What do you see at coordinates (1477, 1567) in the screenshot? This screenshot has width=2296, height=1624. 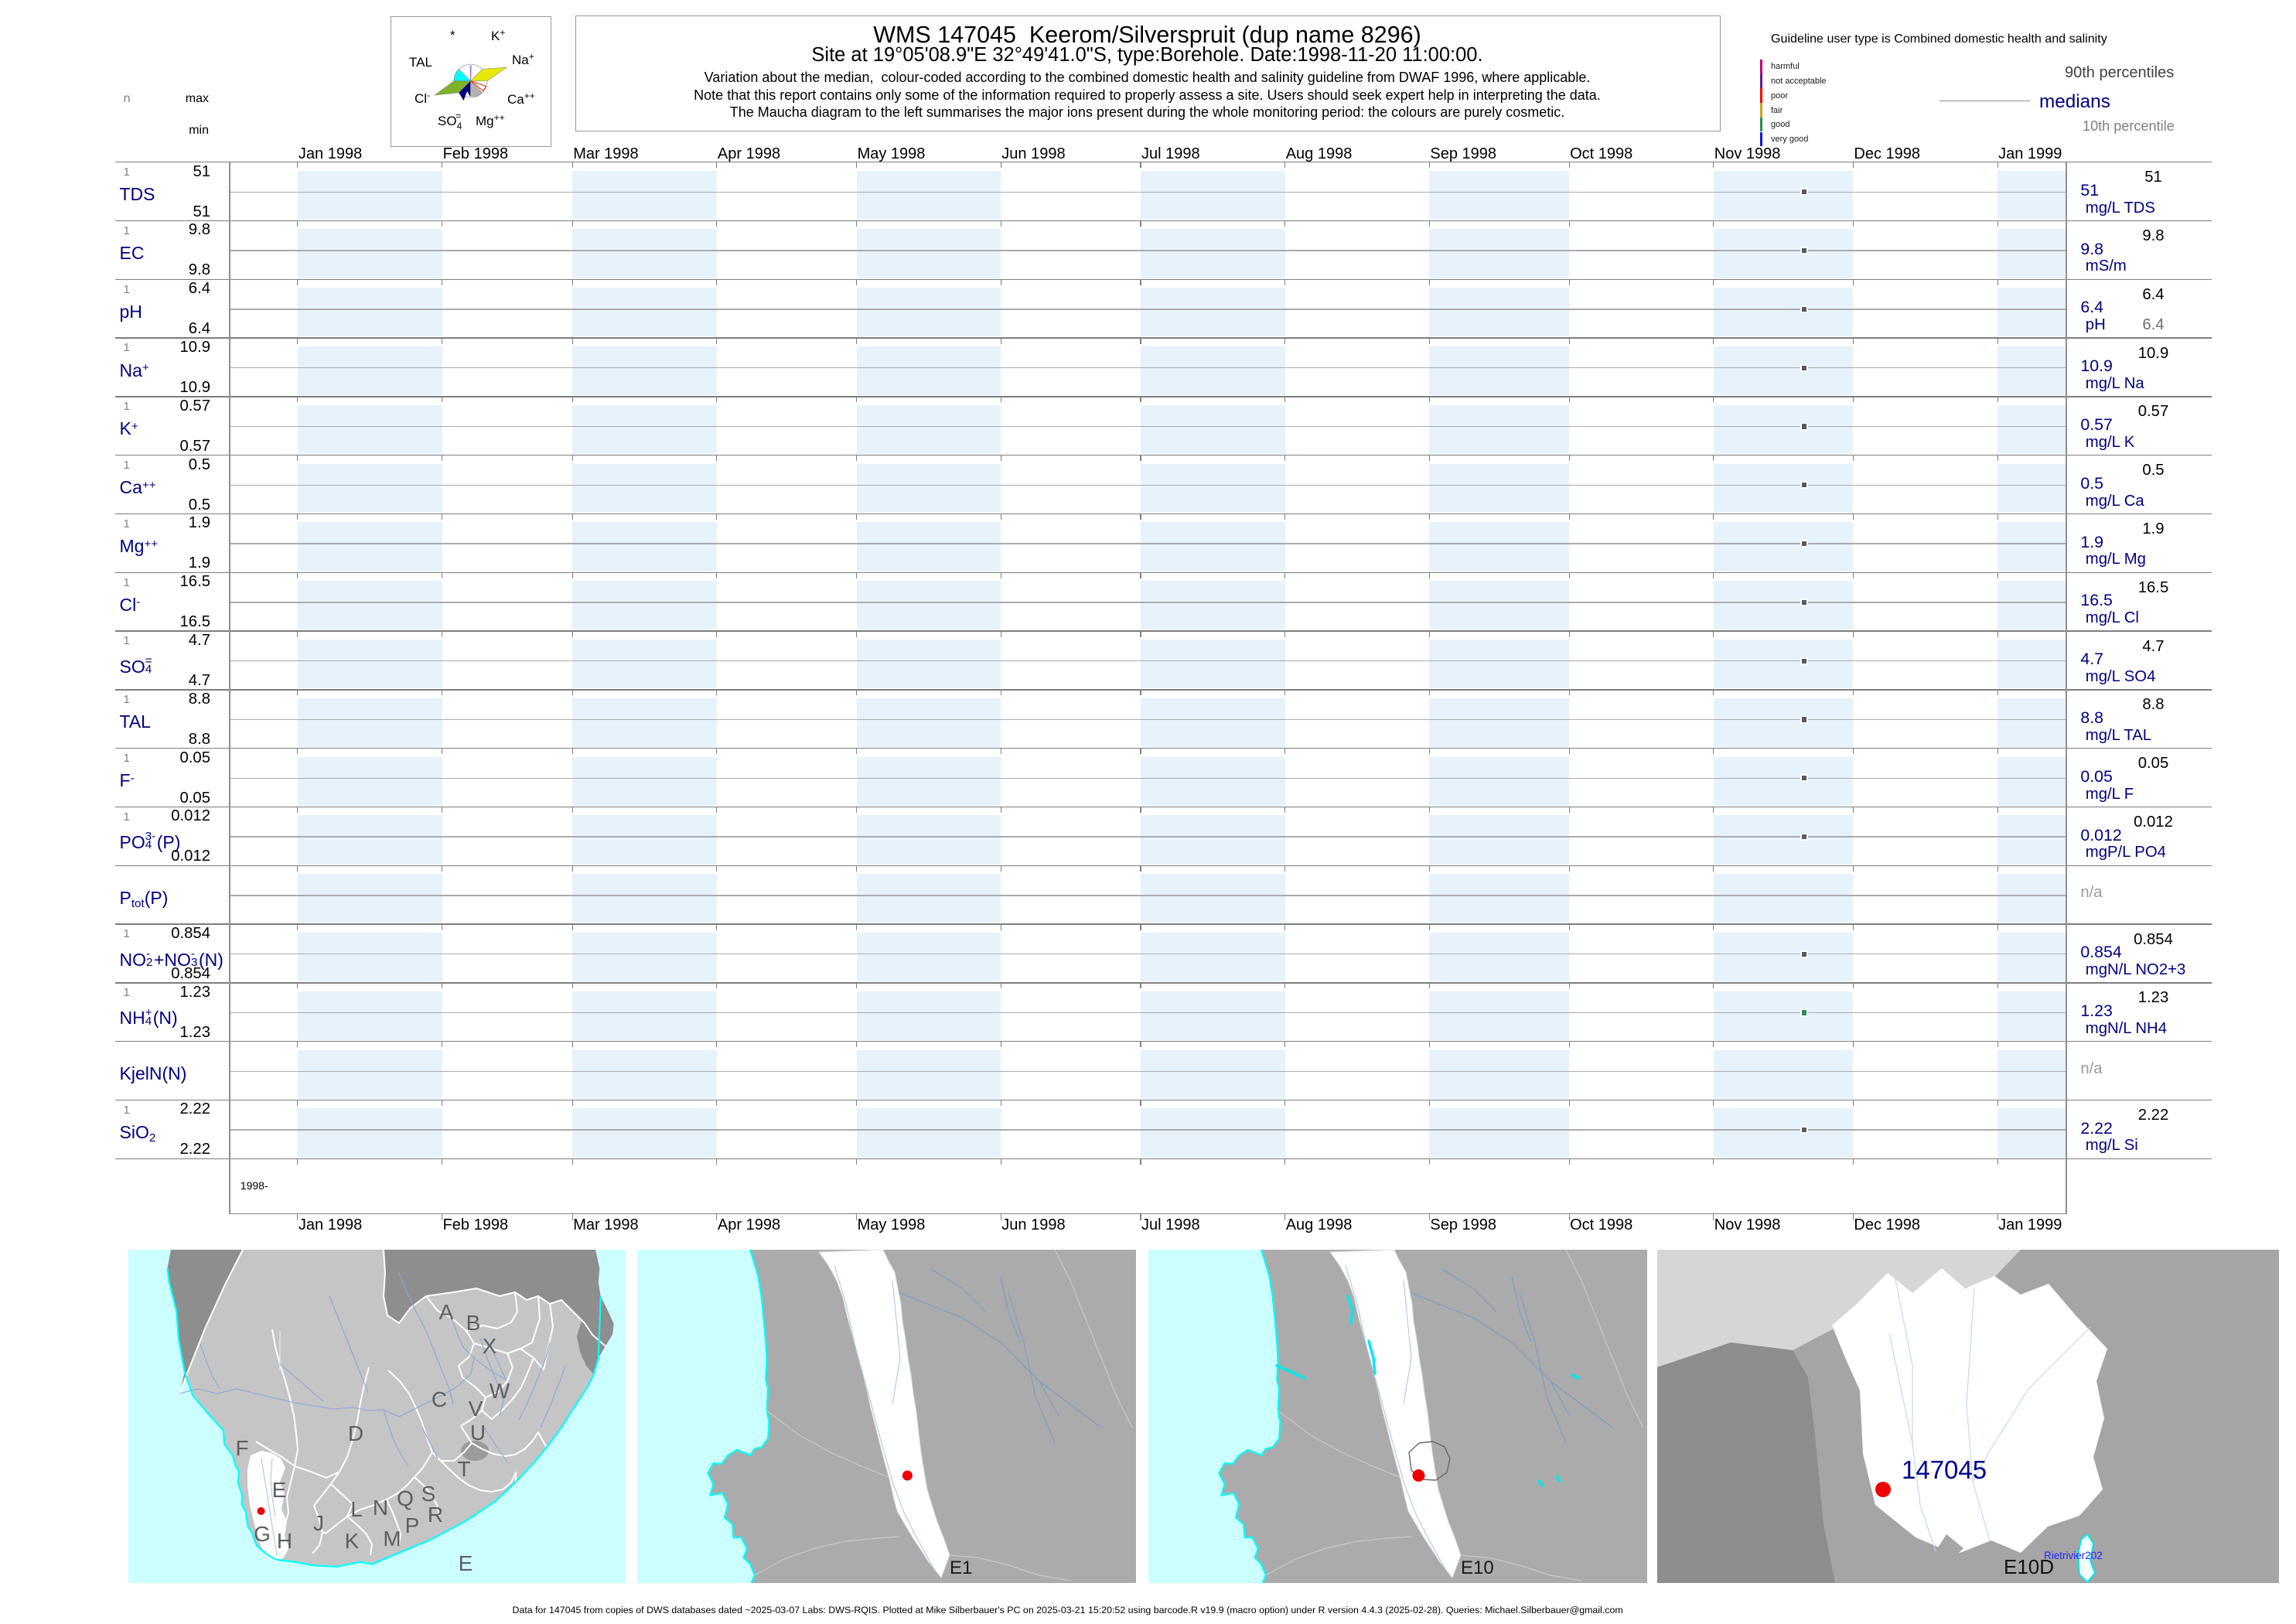 I see `svg-text: E10` at bounding box center [1477, 1567].